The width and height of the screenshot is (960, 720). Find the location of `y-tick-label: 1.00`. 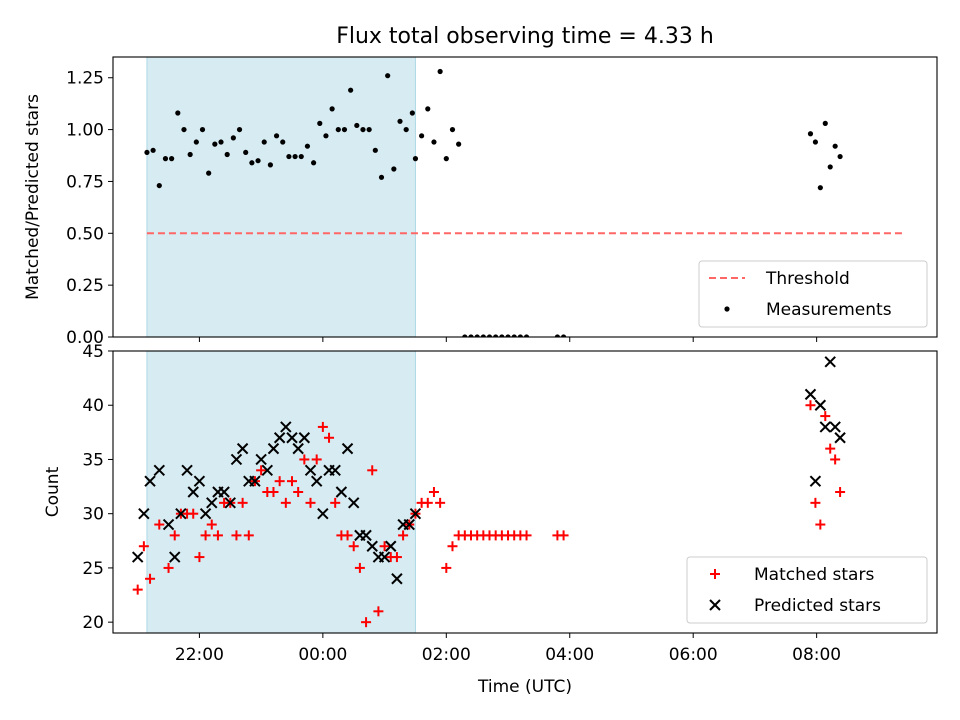

y-tick-label: 1.00 is located at coordinates (85, 131).